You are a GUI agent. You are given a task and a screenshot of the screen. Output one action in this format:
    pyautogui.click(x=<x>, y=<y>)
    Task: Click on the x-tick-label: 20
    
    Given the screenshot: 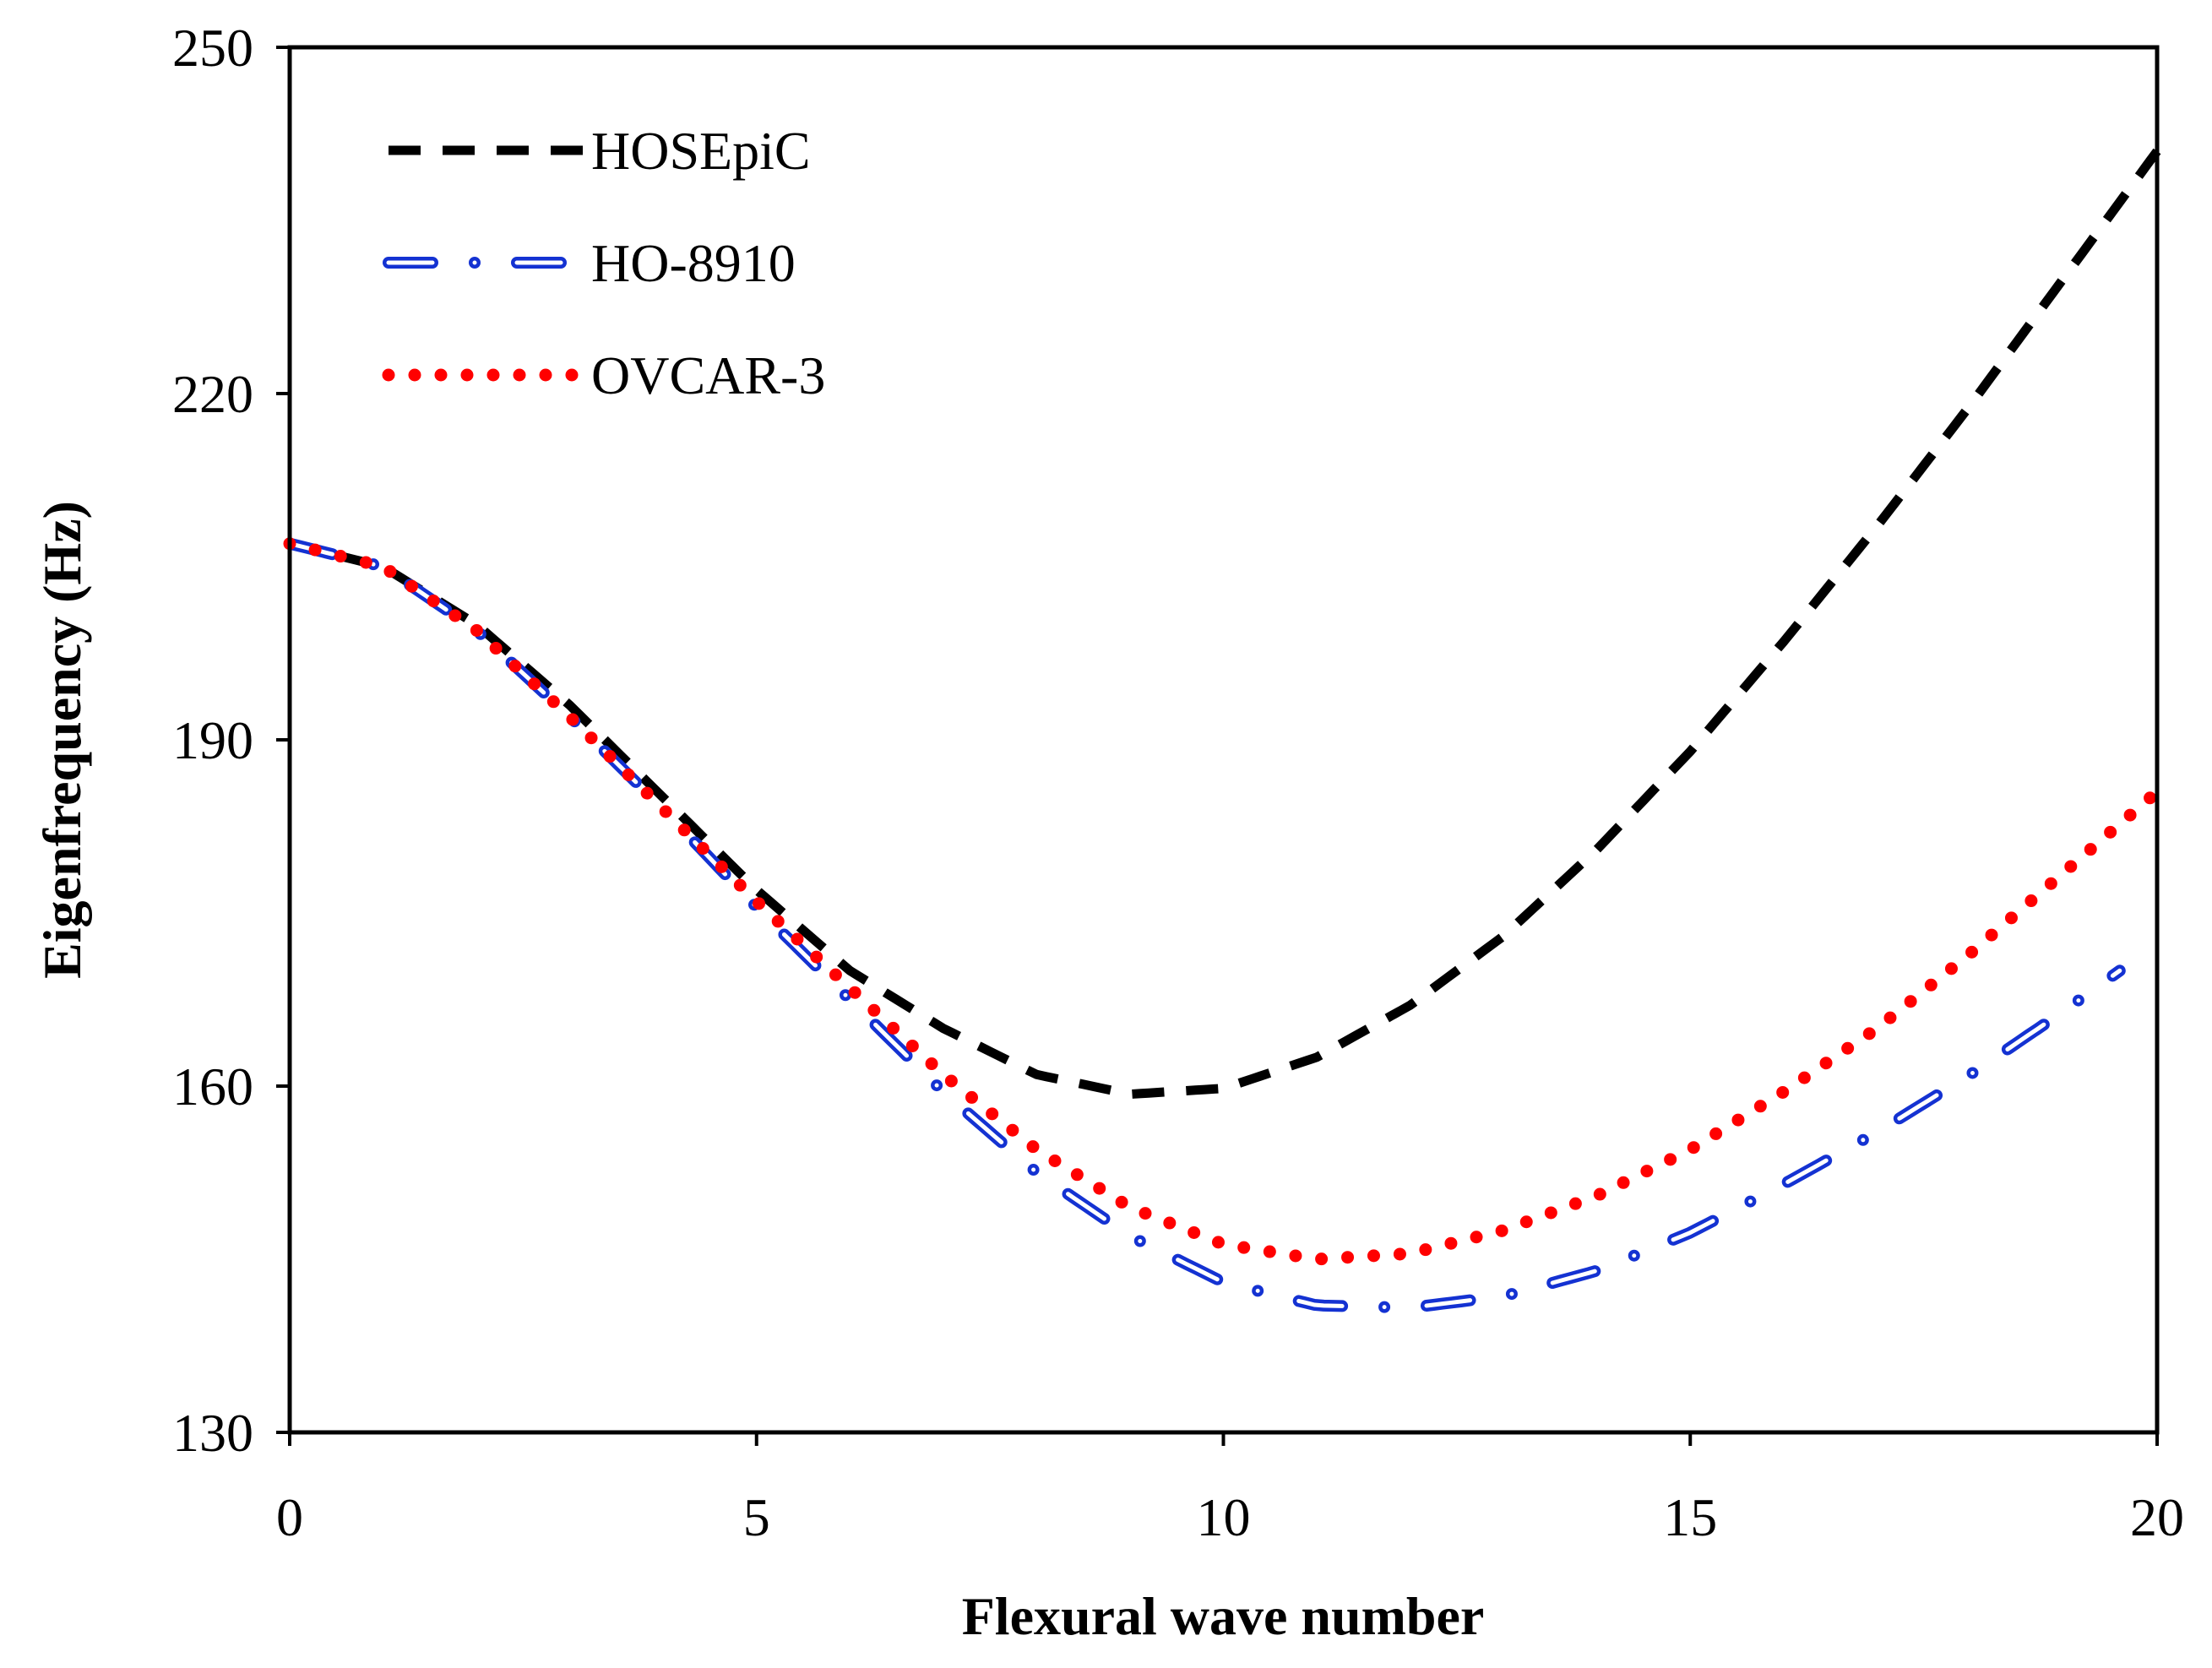 What is the action you would take?
    pyautogui.click(x=2157, y=1517)
    